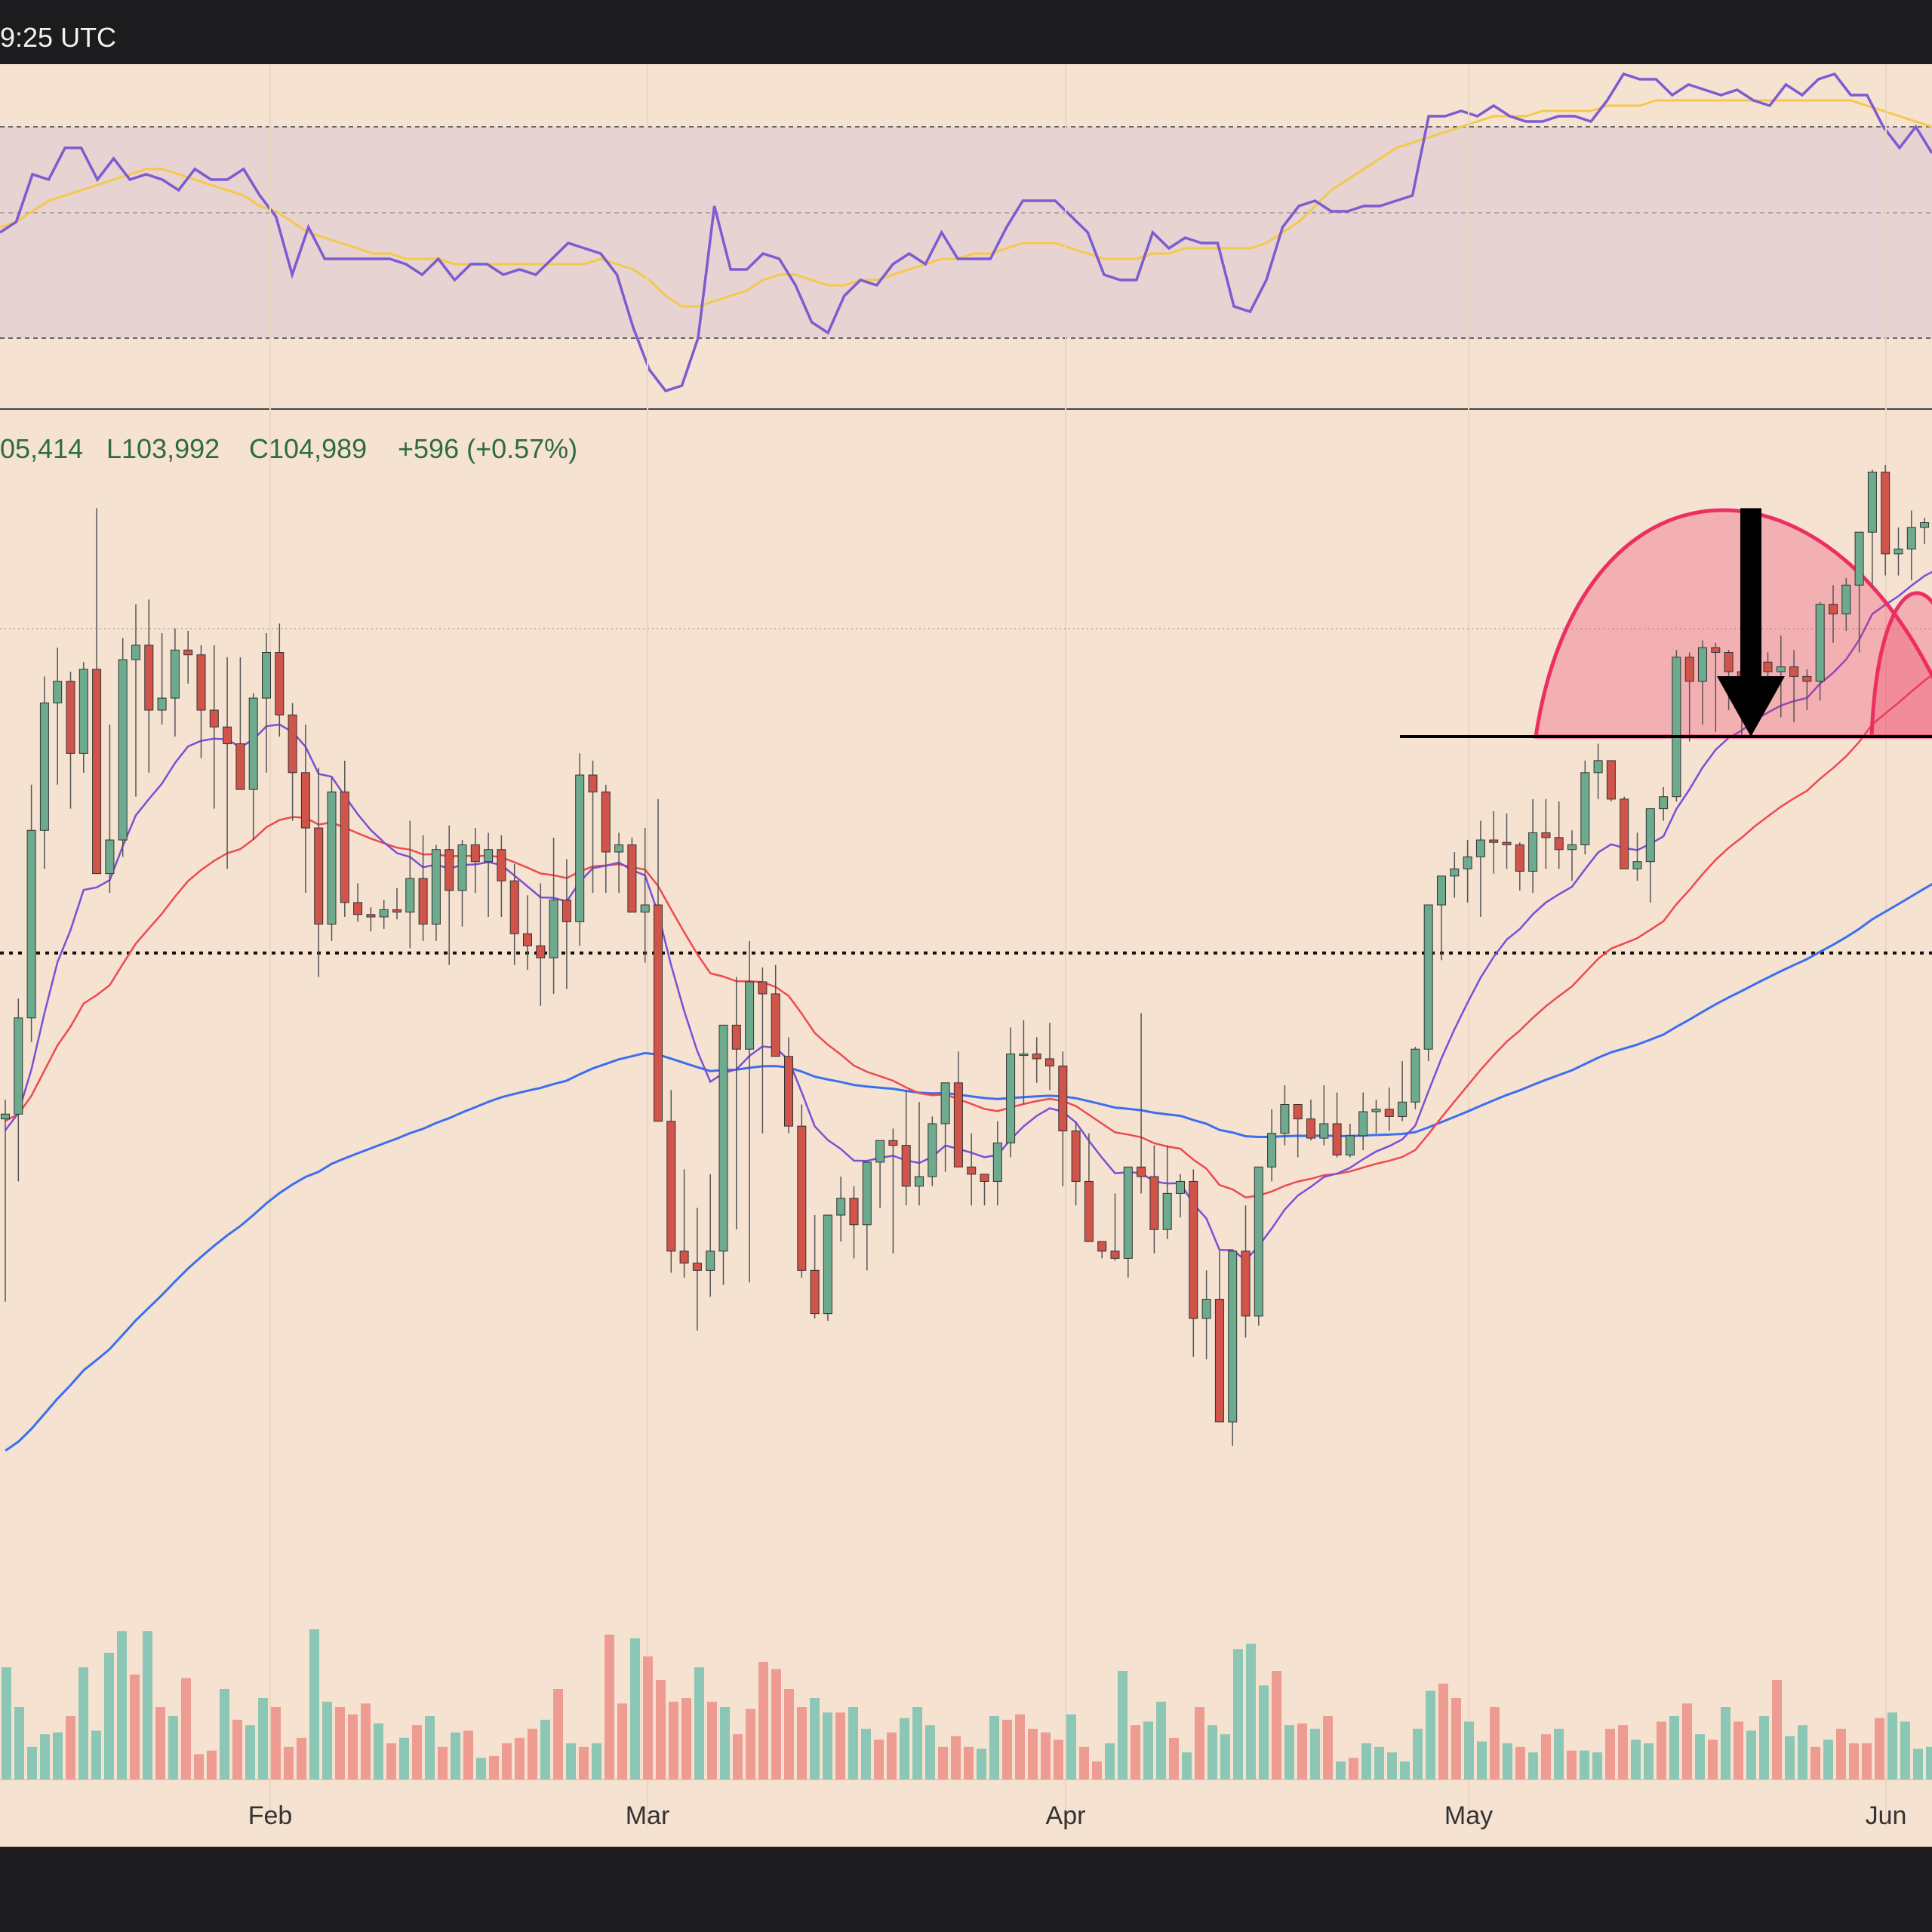 The image size is (1932, 1932). I want to click on rsi-band, so click(966, 232).